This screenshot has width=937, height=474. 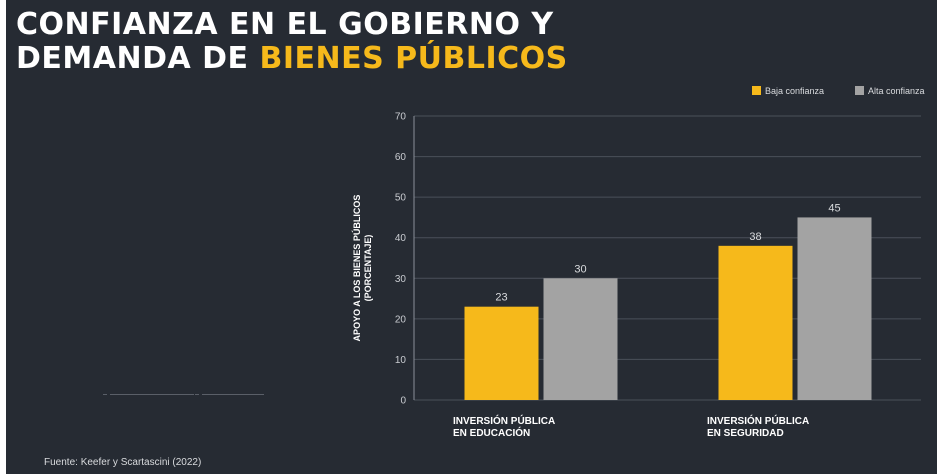 What do you see at coordinates (368, 268) in the screenshot?
I see `y-axis-title: (PORCENTAJE)` at bounding box center [368, 268].